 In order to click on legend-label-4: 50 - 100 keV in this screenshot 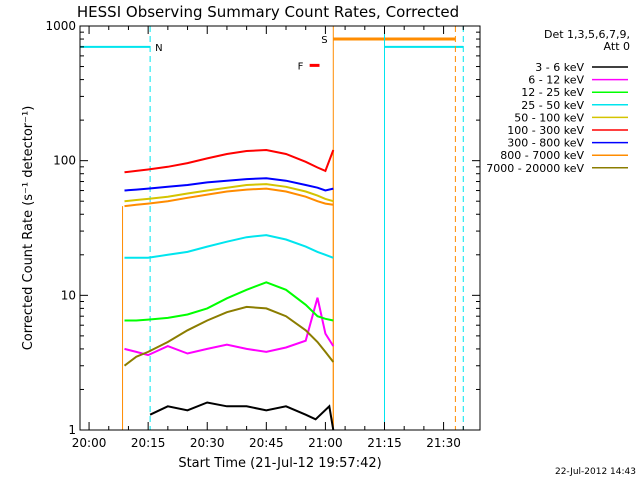, I will do `click(549, 117)`.